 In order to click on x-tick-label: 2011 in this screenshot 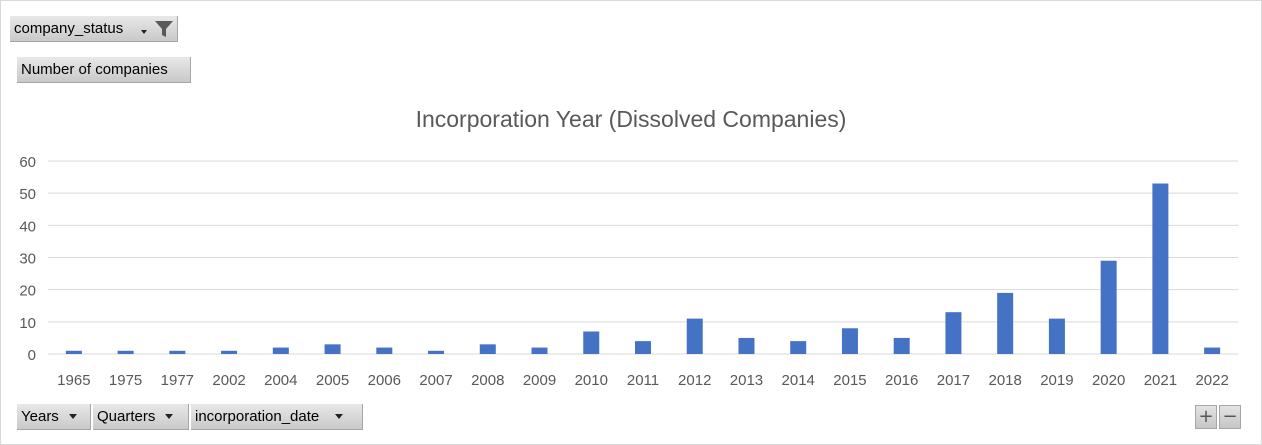, I will do `click(643, 380)`.